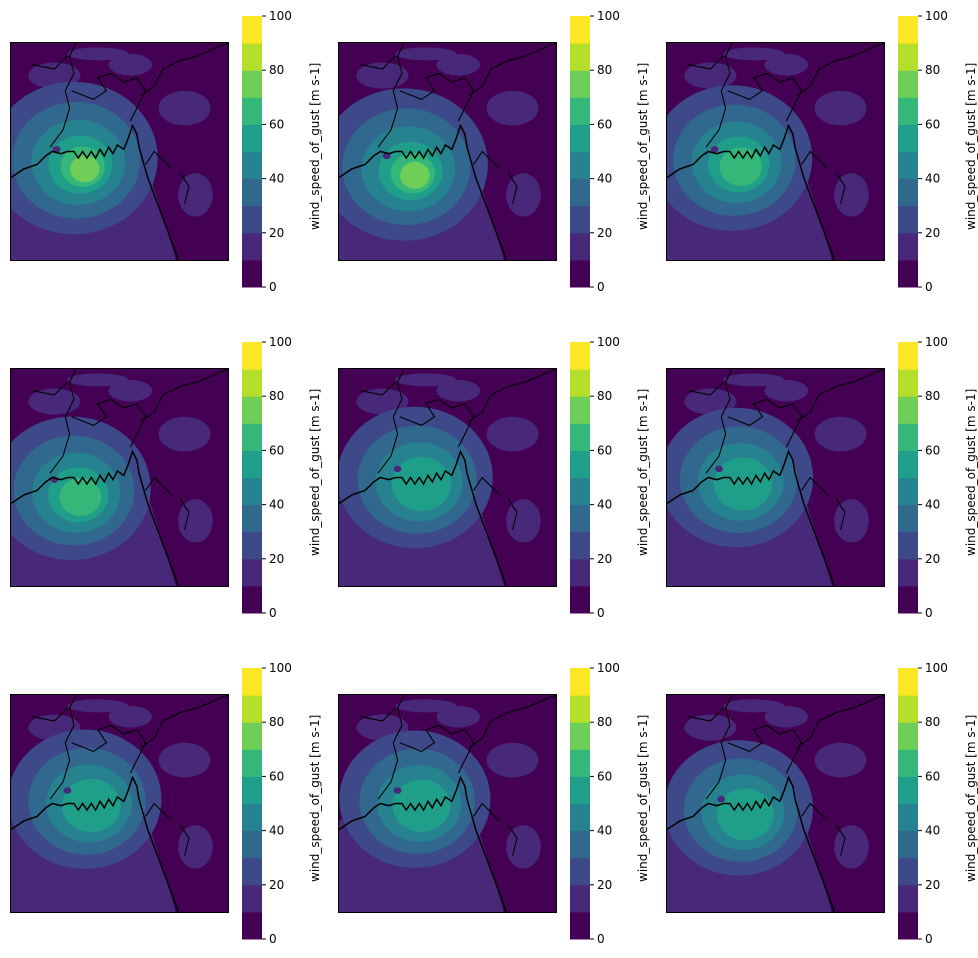  What do you see at coordinates (423, 517) in the screenshot?
I see `coastline` at bounding box center [423, 517].